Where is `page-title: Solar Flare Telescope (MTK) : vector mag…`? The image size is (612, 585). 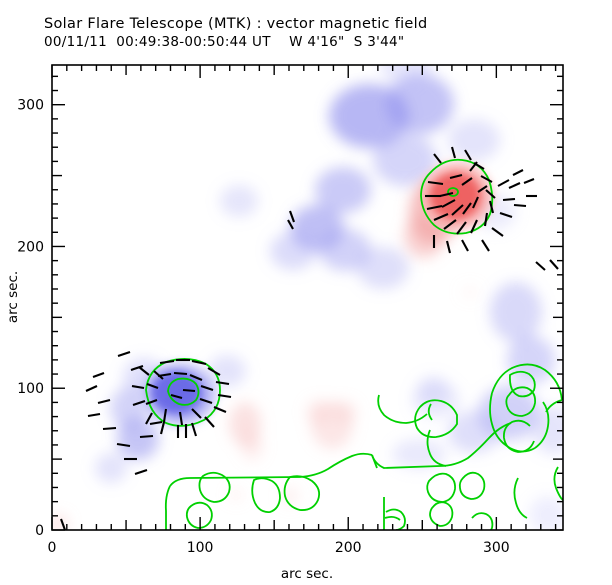 page-title: Solar Flare Telescope (MTK) : vector mag… is located at coordinates (236, 24).